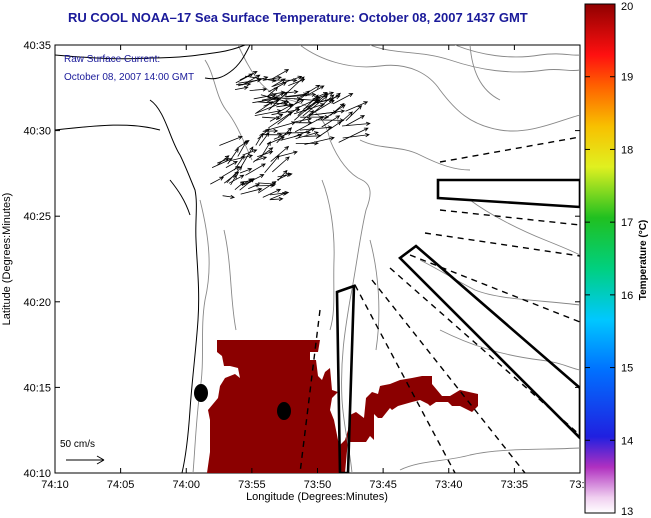 The width and height of the screenshot is (651, 518). I want to click on colorbar-tick-label: 13, so click(627, 512).